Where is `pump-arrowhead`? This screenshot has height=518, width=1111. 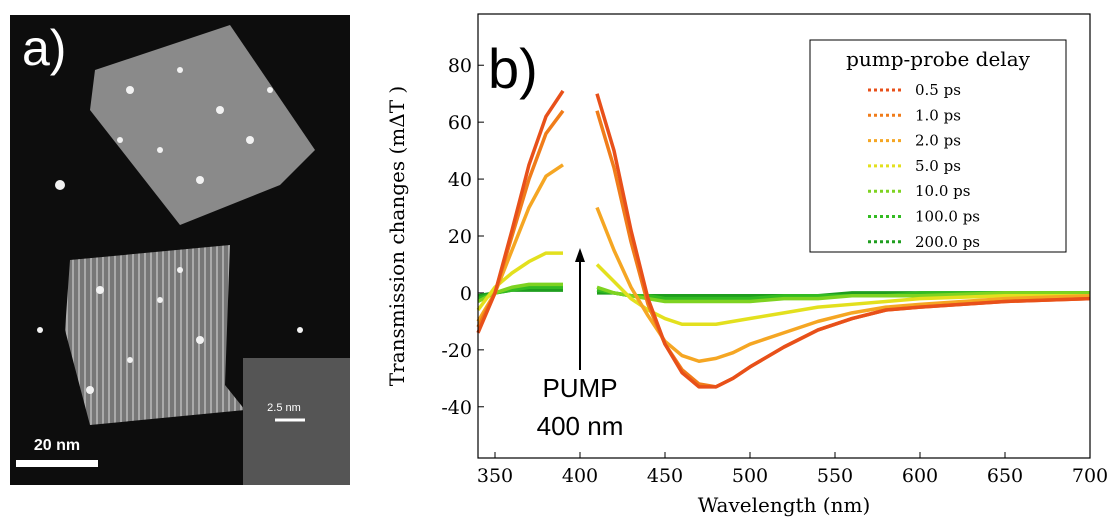
pump-arrowhead is located at coordinates (580, 255).